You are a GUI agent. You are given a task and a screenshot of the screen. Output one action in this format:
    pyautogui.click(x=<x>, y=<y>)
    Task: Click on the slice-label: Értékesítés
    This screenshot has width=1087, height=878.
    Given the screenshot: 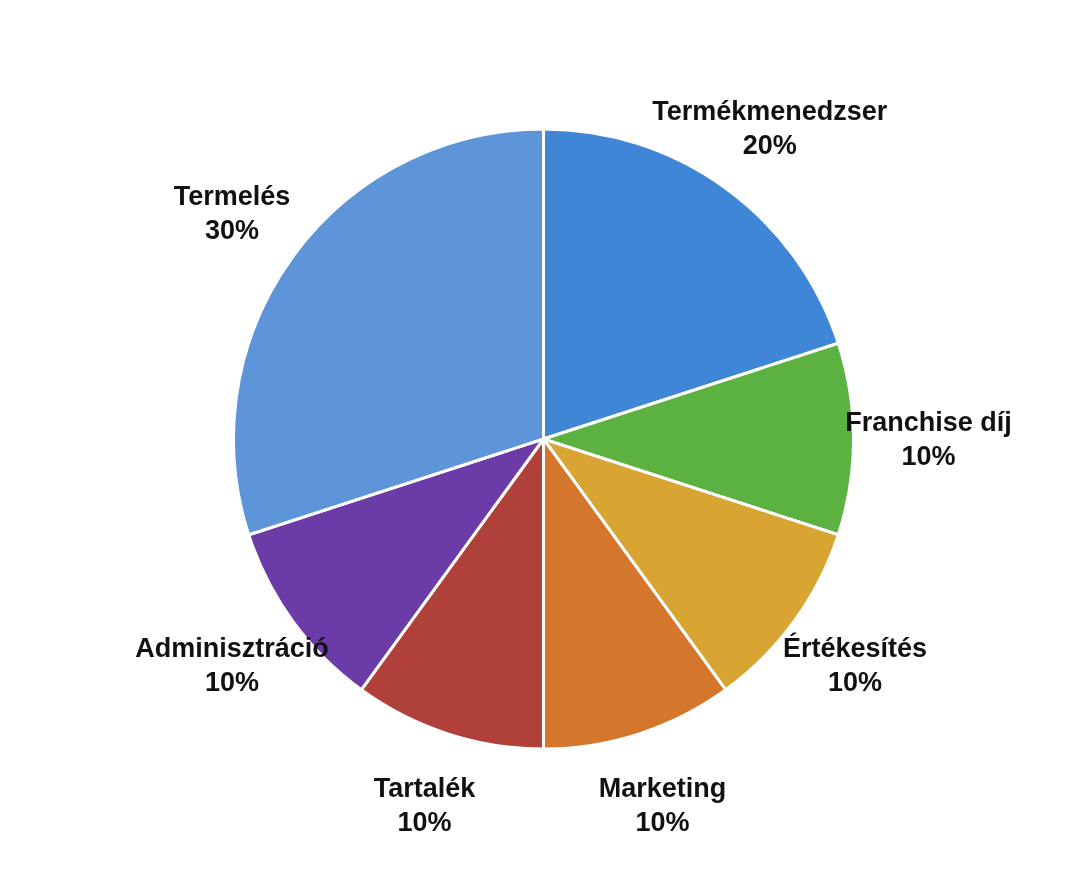 What is the action you would take?
    pyautogui.click(x=855, y=648)
    